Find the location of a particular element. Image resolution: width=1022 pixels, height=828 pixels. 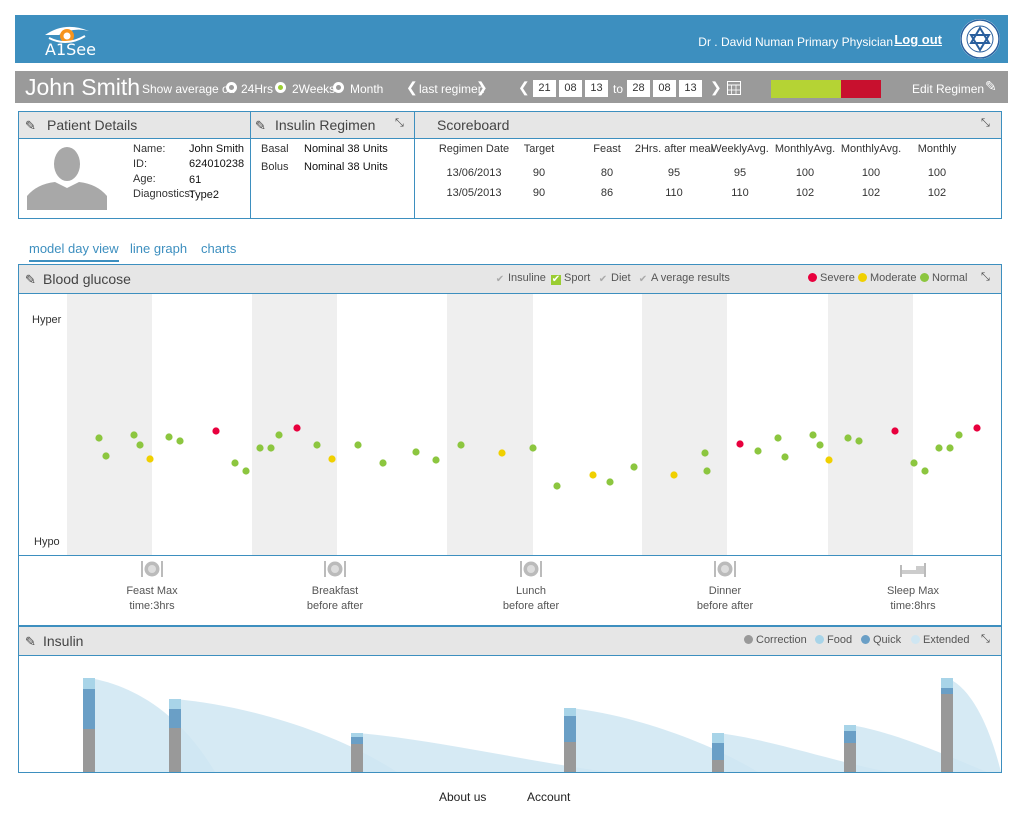

next-date-icon: ❯ is located at coordinates (716, 87).